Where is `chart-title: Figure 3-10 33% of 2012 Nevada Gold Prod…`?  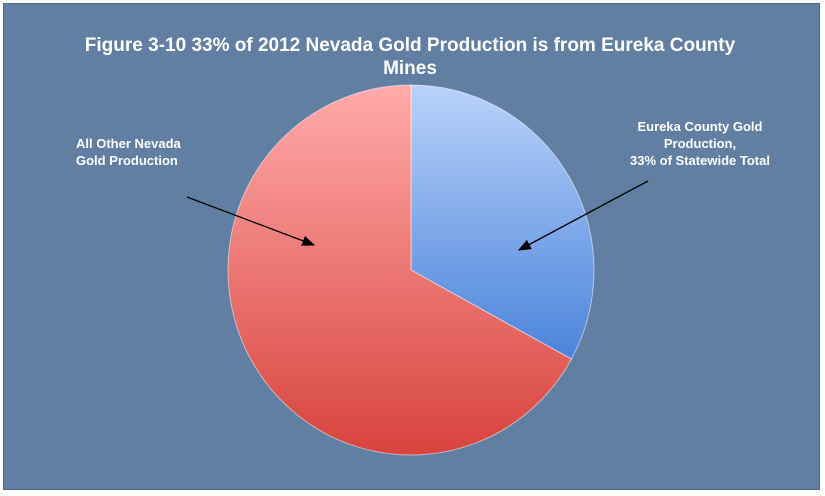
chart-title: Figure 3-10 33% of 2012 Nevada Gold Prod… is located at coordinates (410, 57).